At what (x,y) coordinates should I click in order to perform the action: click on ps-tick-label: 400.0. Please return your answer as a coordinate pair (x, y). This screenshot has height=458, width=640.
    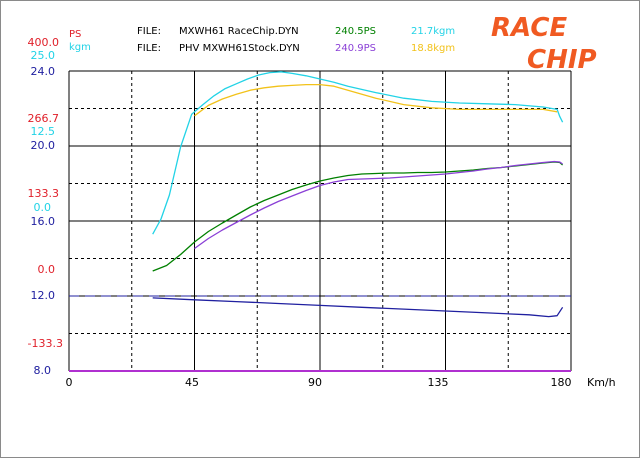
    Looking at the image, I should click on (44, 42).